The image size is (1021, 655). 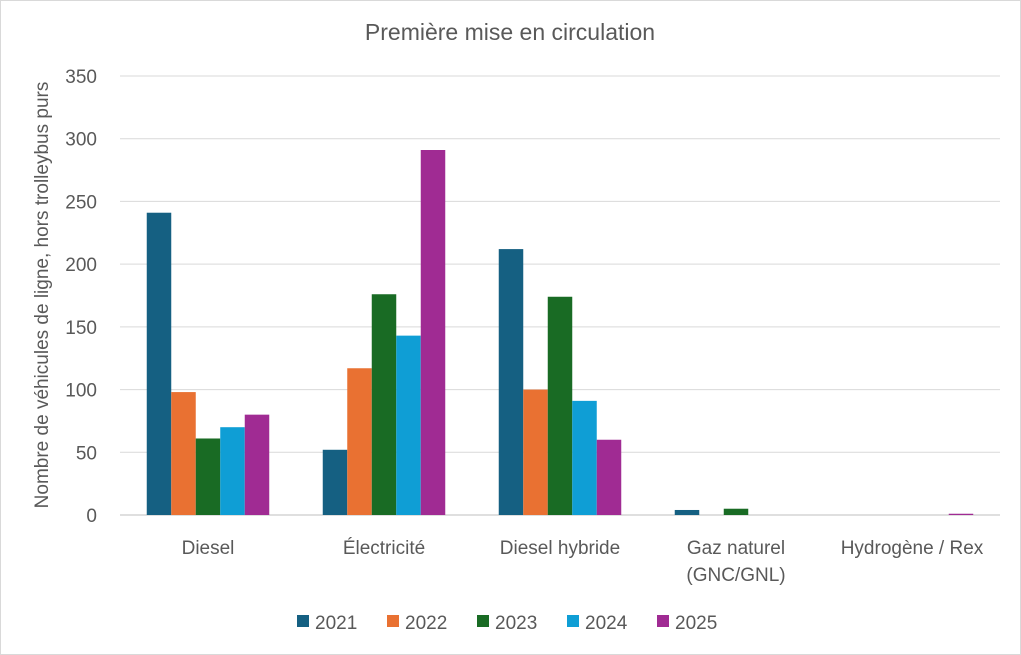 I want to click on legend-item-2025: 2025, so click(x=687, y=623).